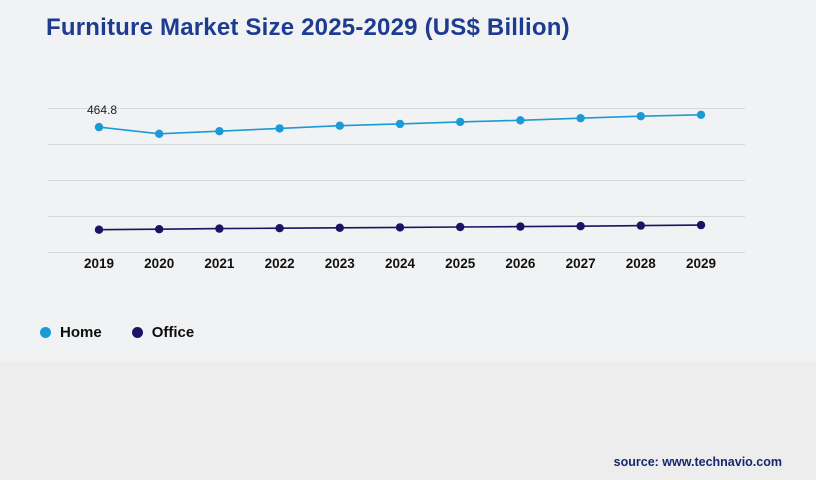 The image size is (816, 480). Describe the element at coordinates (102, 110) in the screenshot. I see `svg-text: 464.8` at that location.